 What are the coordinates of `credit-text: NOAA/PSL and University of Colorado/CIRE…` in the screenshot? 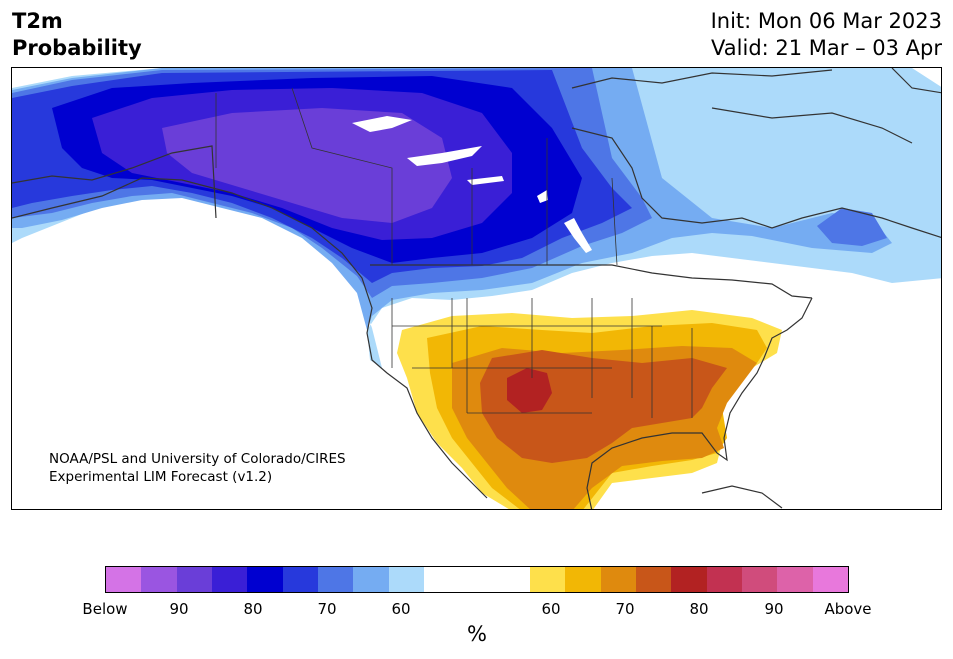 It's located at (197, 468).